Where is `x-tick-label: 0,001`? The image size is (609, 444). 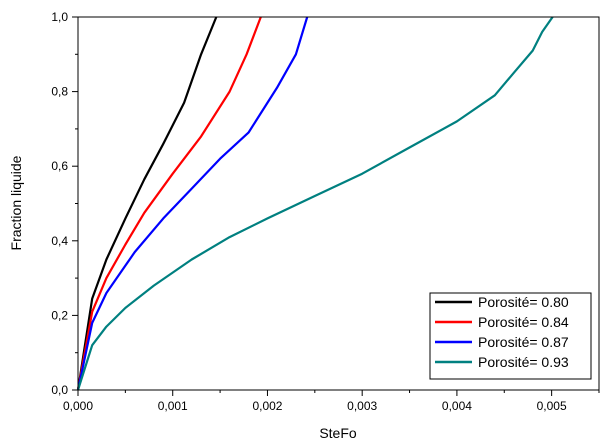 x-tick-label: 0,001 is located at coordinates (173, 406).